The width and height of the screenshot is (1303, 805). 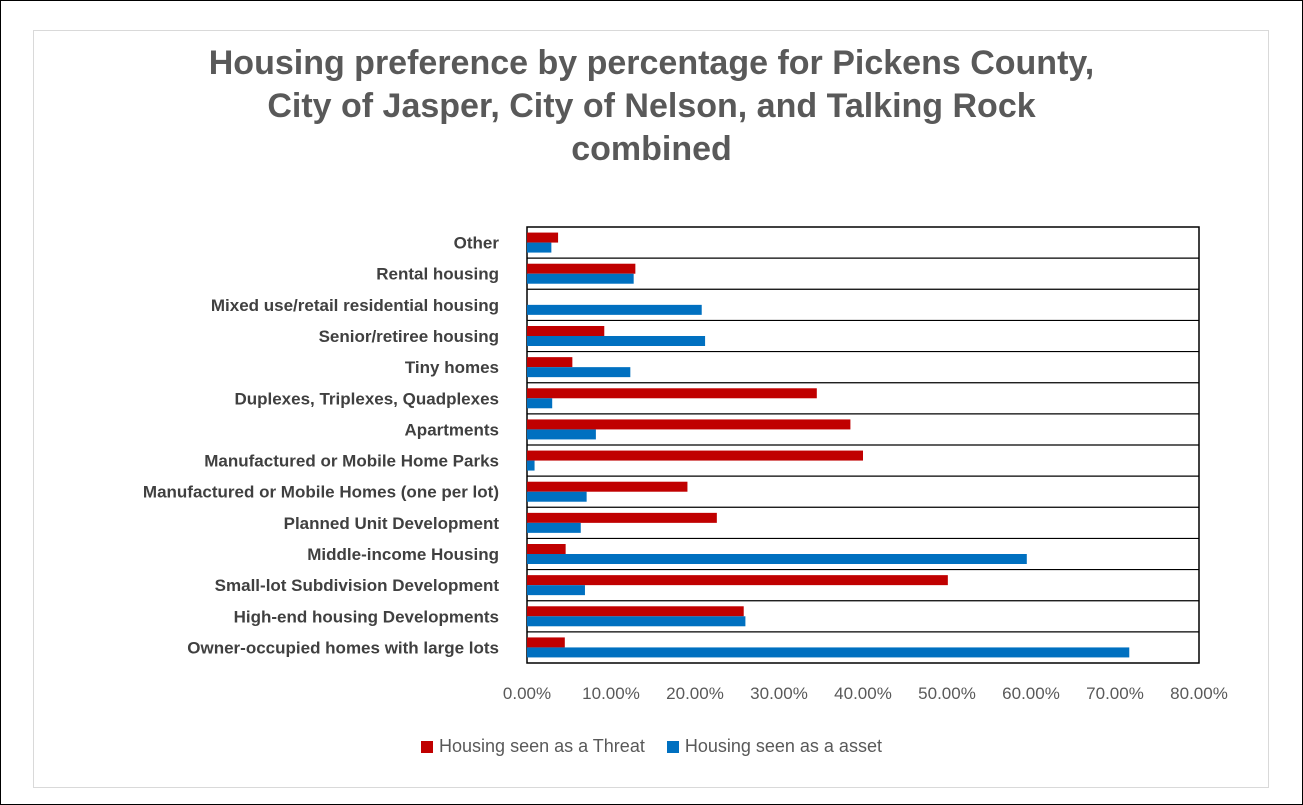 What do you see at coordinates (477, 243) in the screenshot?
I see `category-label: Other` at bounding box center [477, 243].